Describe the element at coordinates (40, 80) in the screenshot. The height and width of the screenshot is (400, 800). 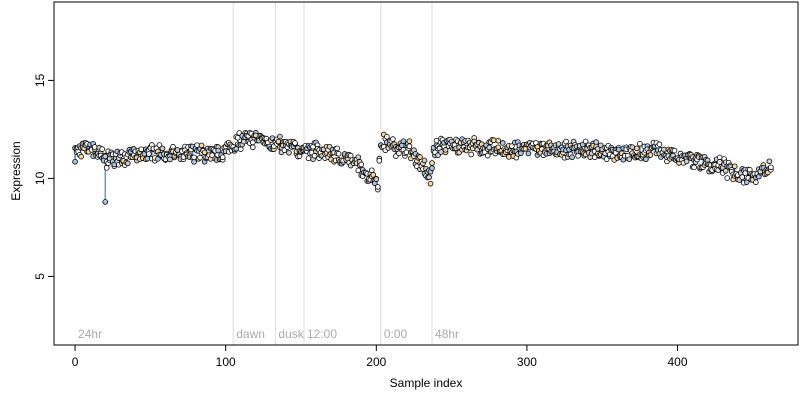
I see `y-tick-label: 15` at that location.